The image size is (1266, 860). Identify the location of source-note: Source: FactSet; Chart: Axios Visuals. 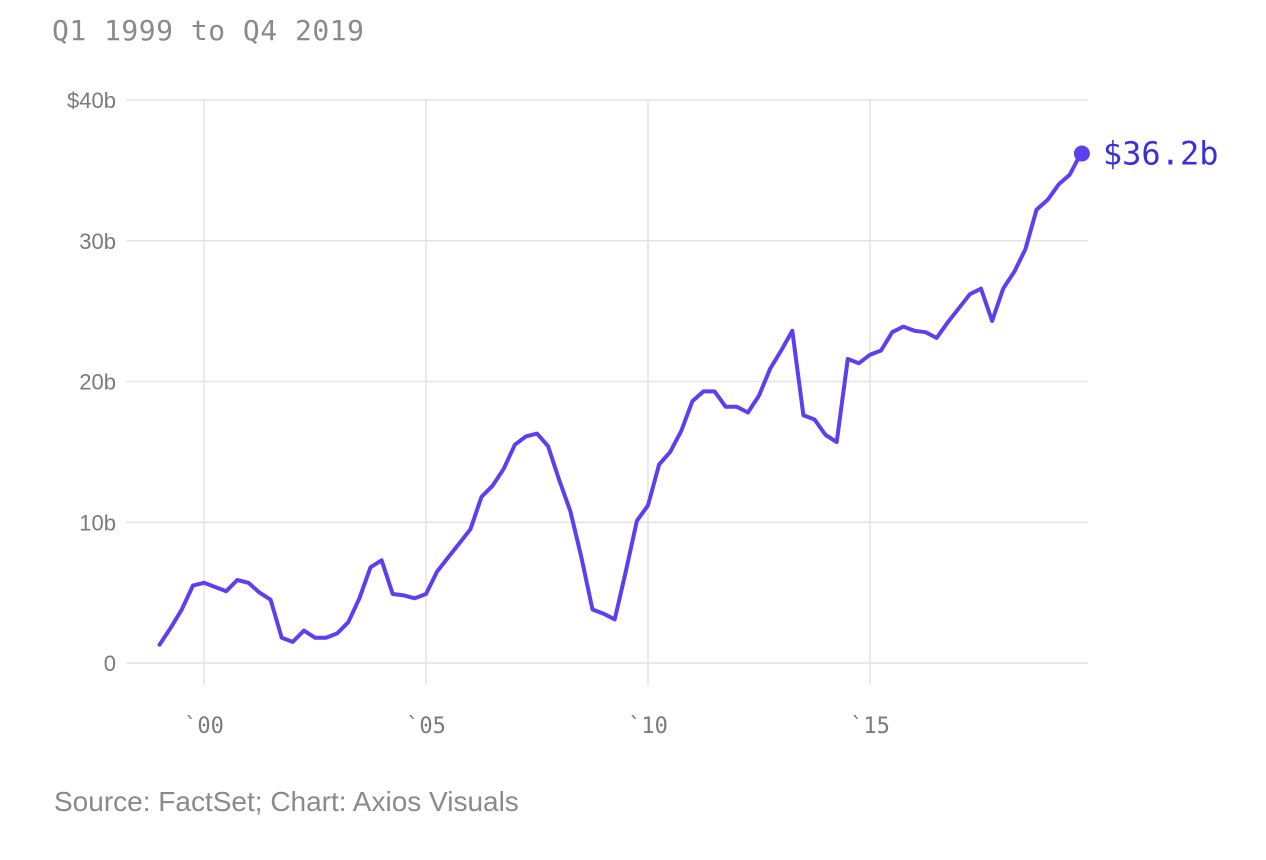
(286, 801).